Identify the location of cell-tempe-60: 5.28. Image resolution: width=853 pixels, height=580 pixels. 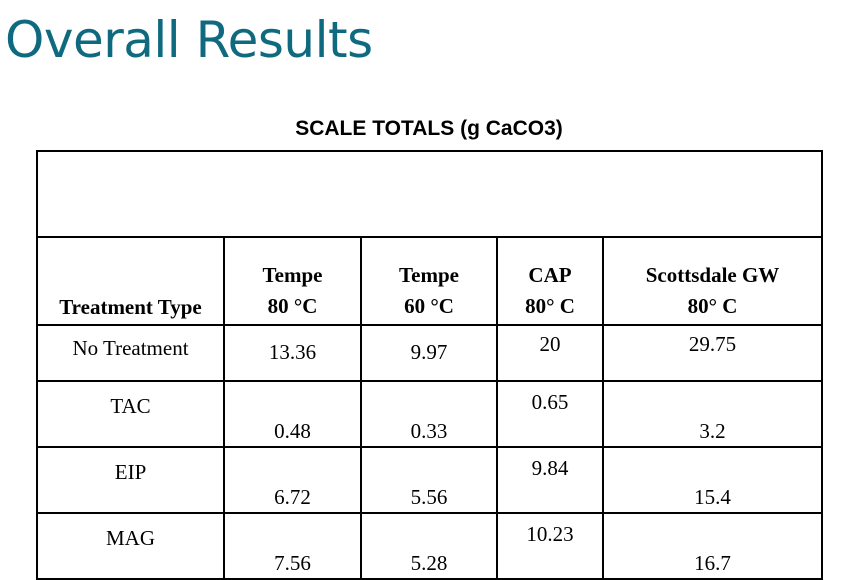
(429, 546).